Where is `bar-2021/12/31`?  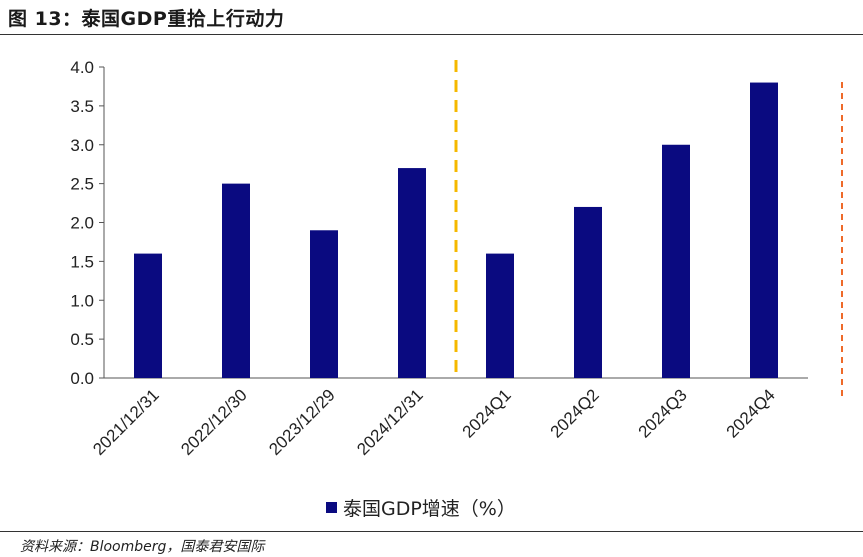 bar-2021/12/31 is located at coordinates (148, 315).